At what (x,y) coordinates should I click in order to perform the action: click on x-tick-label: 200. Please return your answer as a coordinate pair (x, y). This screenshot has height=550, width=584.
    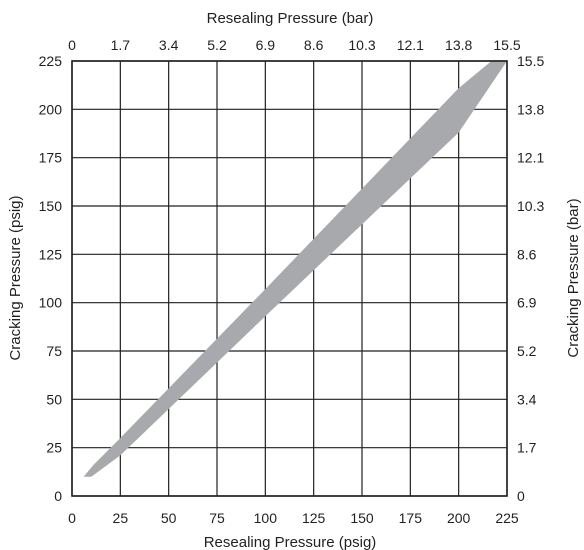
    Looking at the image, I should click on (459, 518).